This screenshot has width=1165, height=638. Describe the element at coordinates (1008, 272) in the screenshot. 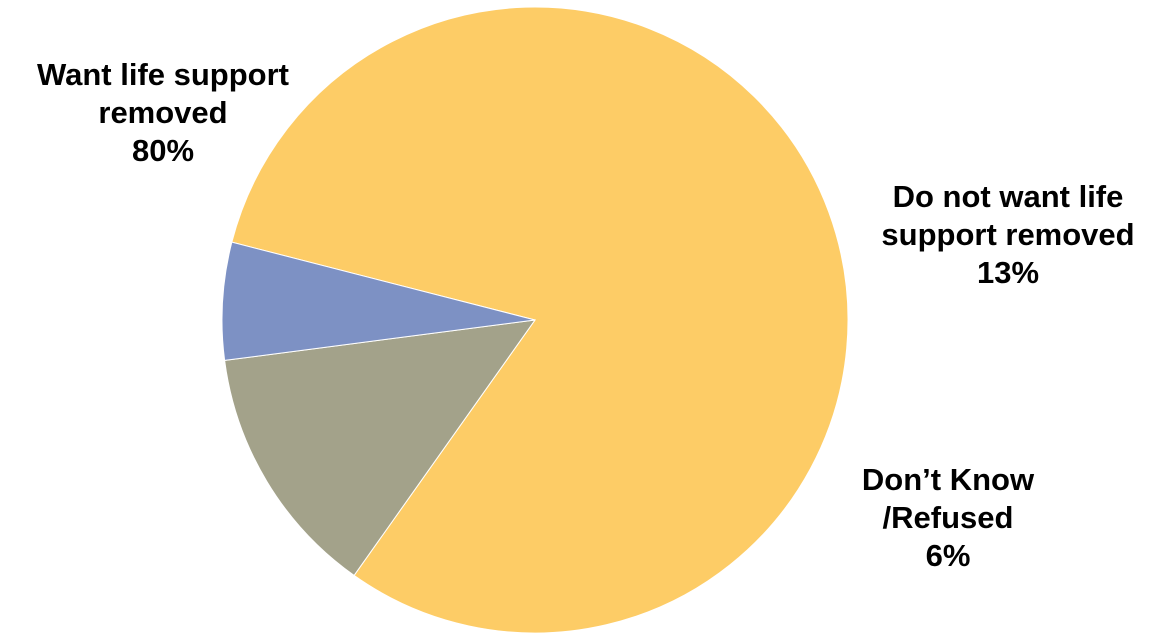

I see `slice-value-label-1: 13%` at that location.